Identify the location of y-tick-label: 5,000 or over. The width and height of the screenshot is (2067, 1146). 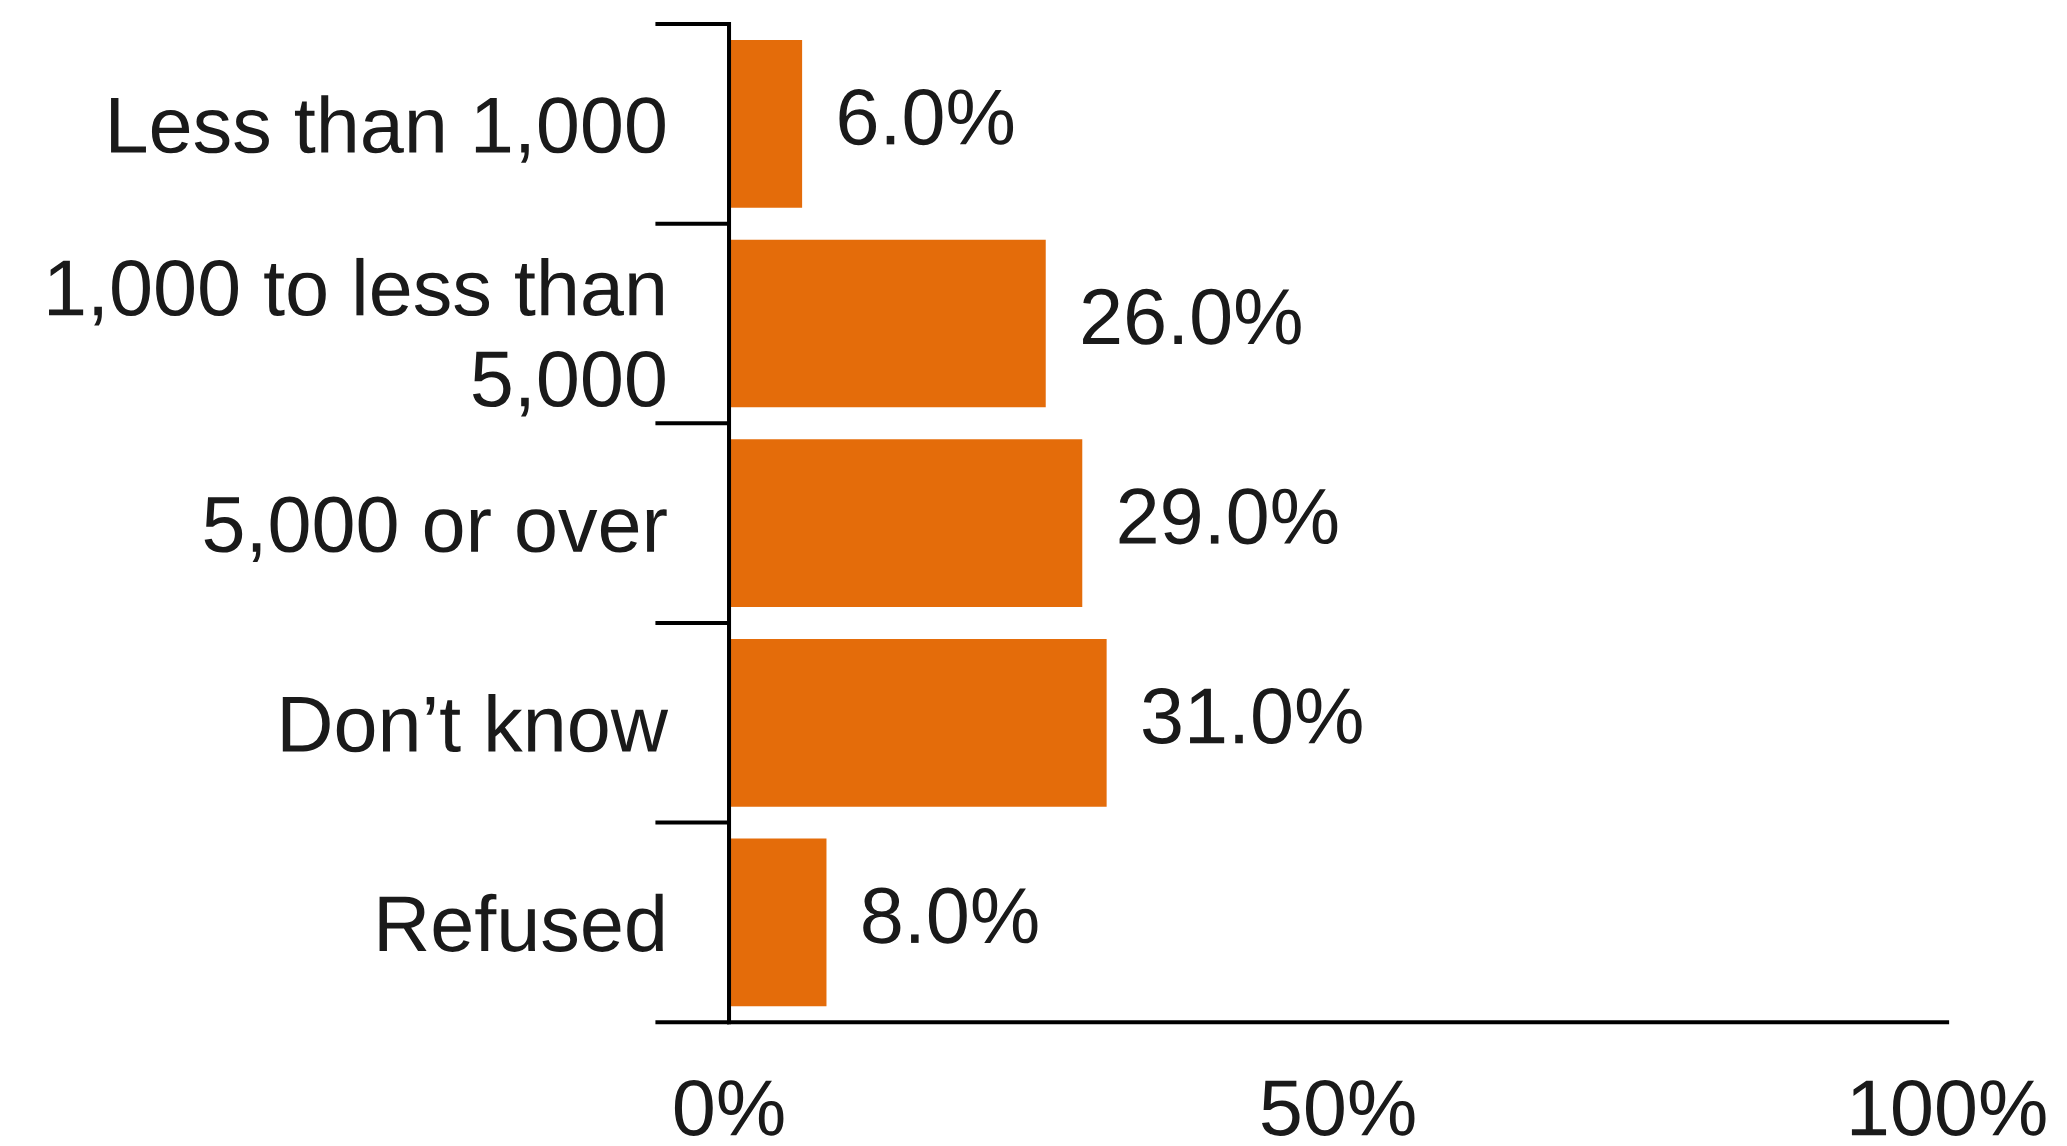
(435, 529).